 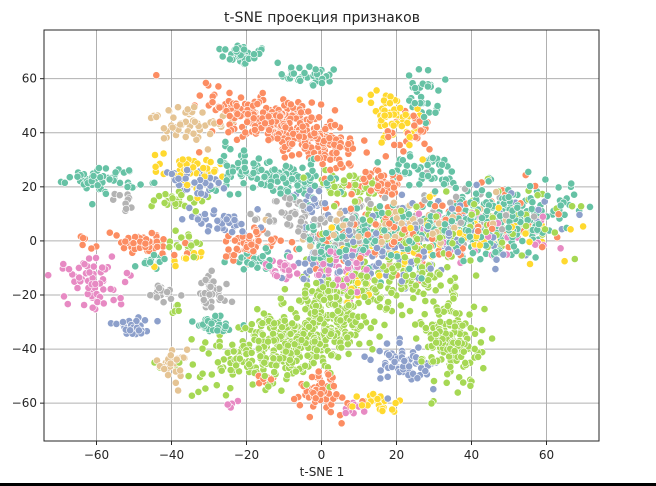 What do you see at coordinates (24, 295) in the screenshot?
I see `y-tick-label: −20` at bounding box center [24, 295].